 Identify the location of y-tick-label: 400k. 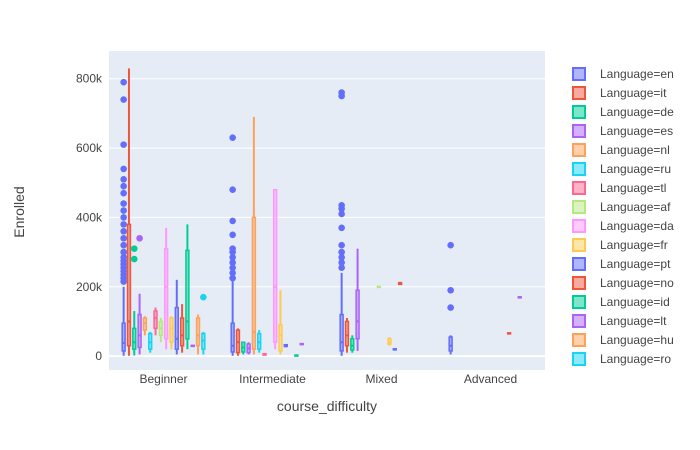
(89, 217).